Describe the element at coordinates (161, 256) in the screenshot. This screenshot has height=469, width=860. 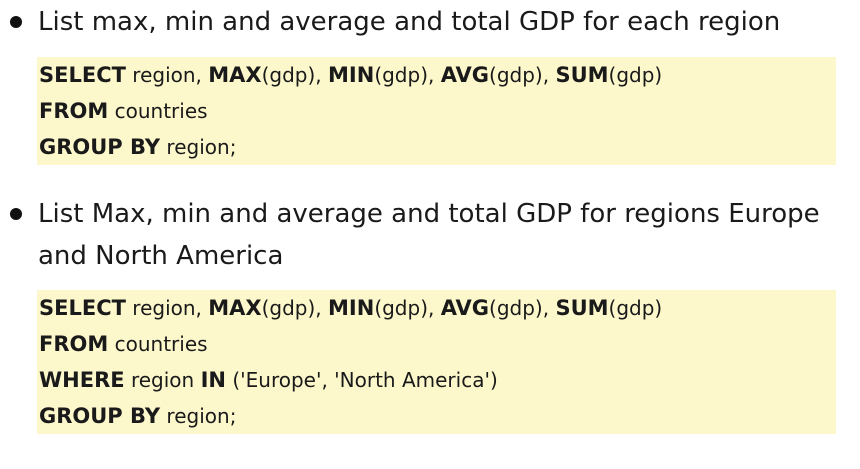
I see `bullet-text-continuation: and North America` at that location.